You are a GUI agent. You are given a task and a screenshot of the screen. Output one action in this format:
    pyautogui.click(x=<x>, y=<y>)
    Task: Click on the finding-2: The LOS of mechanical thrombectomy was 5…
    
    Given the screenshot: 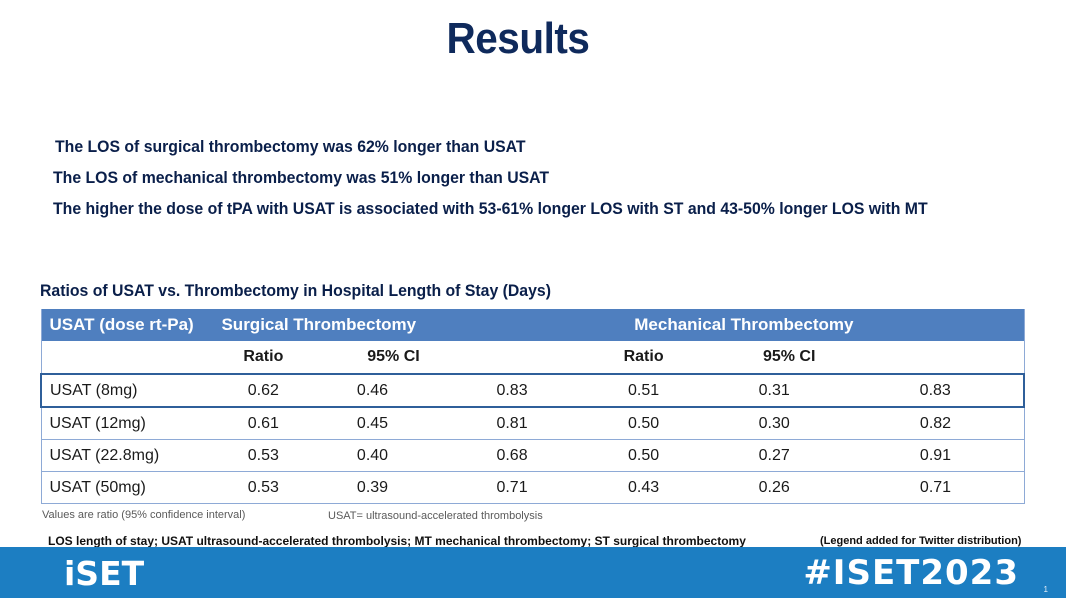 What is the action you would take?
    pyautogui.click(x=301, y=177)
    